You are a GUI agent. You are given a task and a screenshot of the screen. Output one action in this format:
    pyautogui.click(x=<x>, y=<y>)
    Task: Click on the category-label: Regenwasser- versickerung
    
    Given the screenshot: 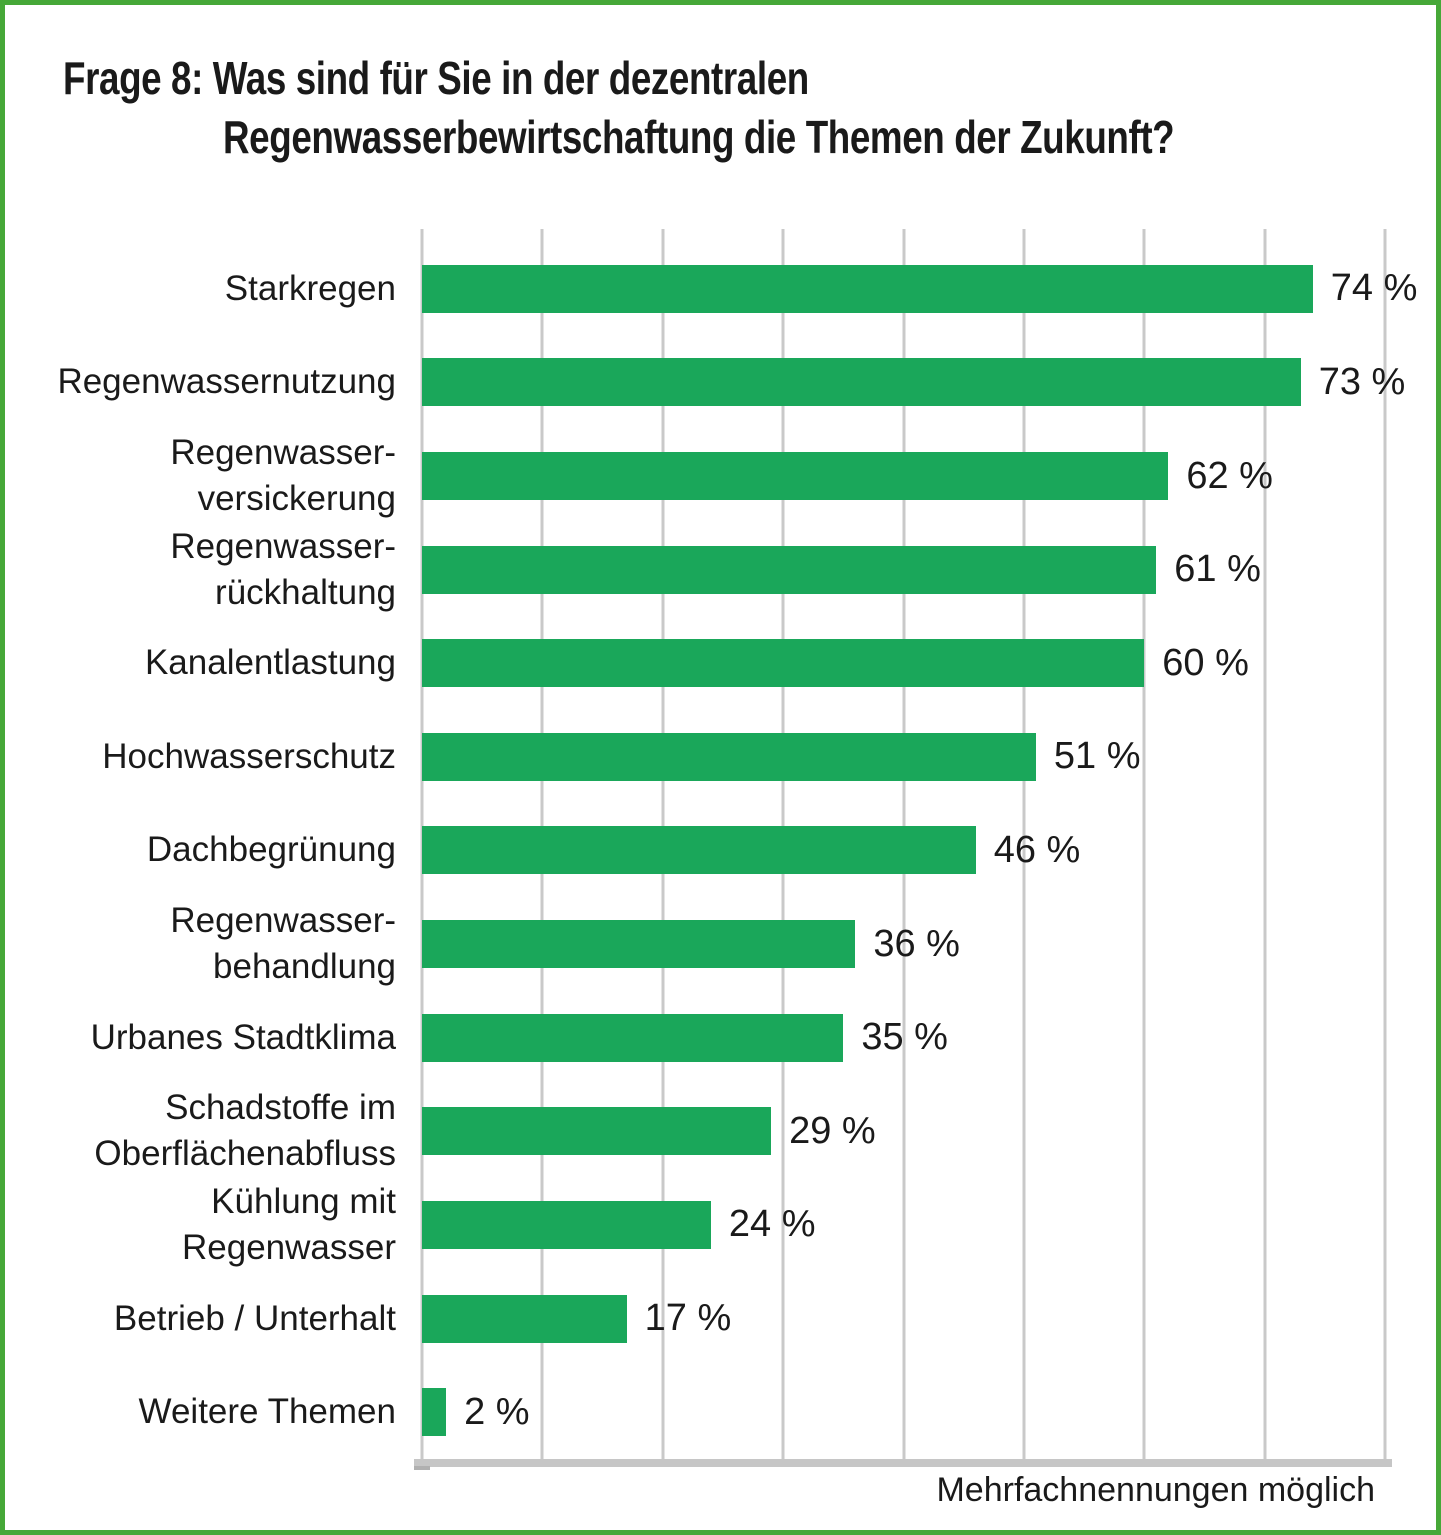 What is the action you would take?
    pyautogui.click(x=283, y=476)
    